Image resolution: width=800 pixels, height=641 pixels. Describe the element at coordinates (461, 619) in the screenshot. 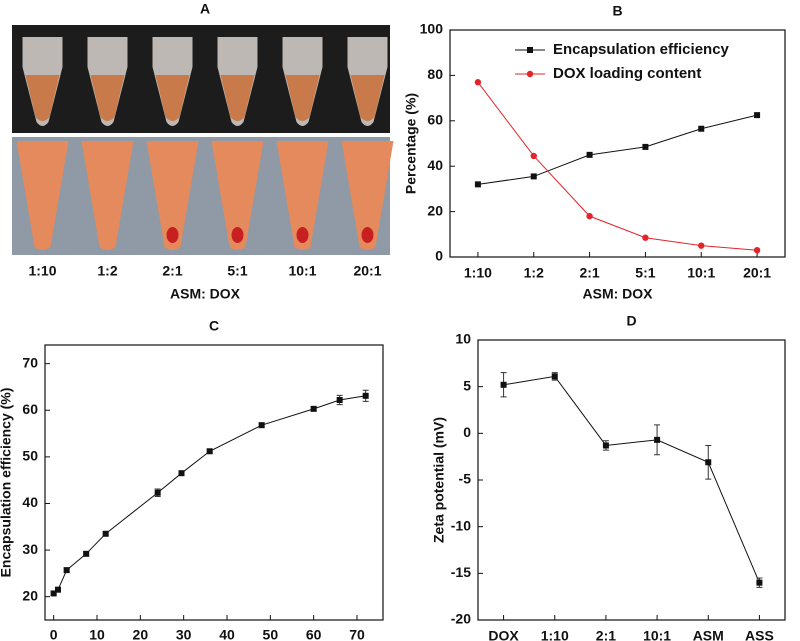

I see `y-tick-label: -20` at that location.